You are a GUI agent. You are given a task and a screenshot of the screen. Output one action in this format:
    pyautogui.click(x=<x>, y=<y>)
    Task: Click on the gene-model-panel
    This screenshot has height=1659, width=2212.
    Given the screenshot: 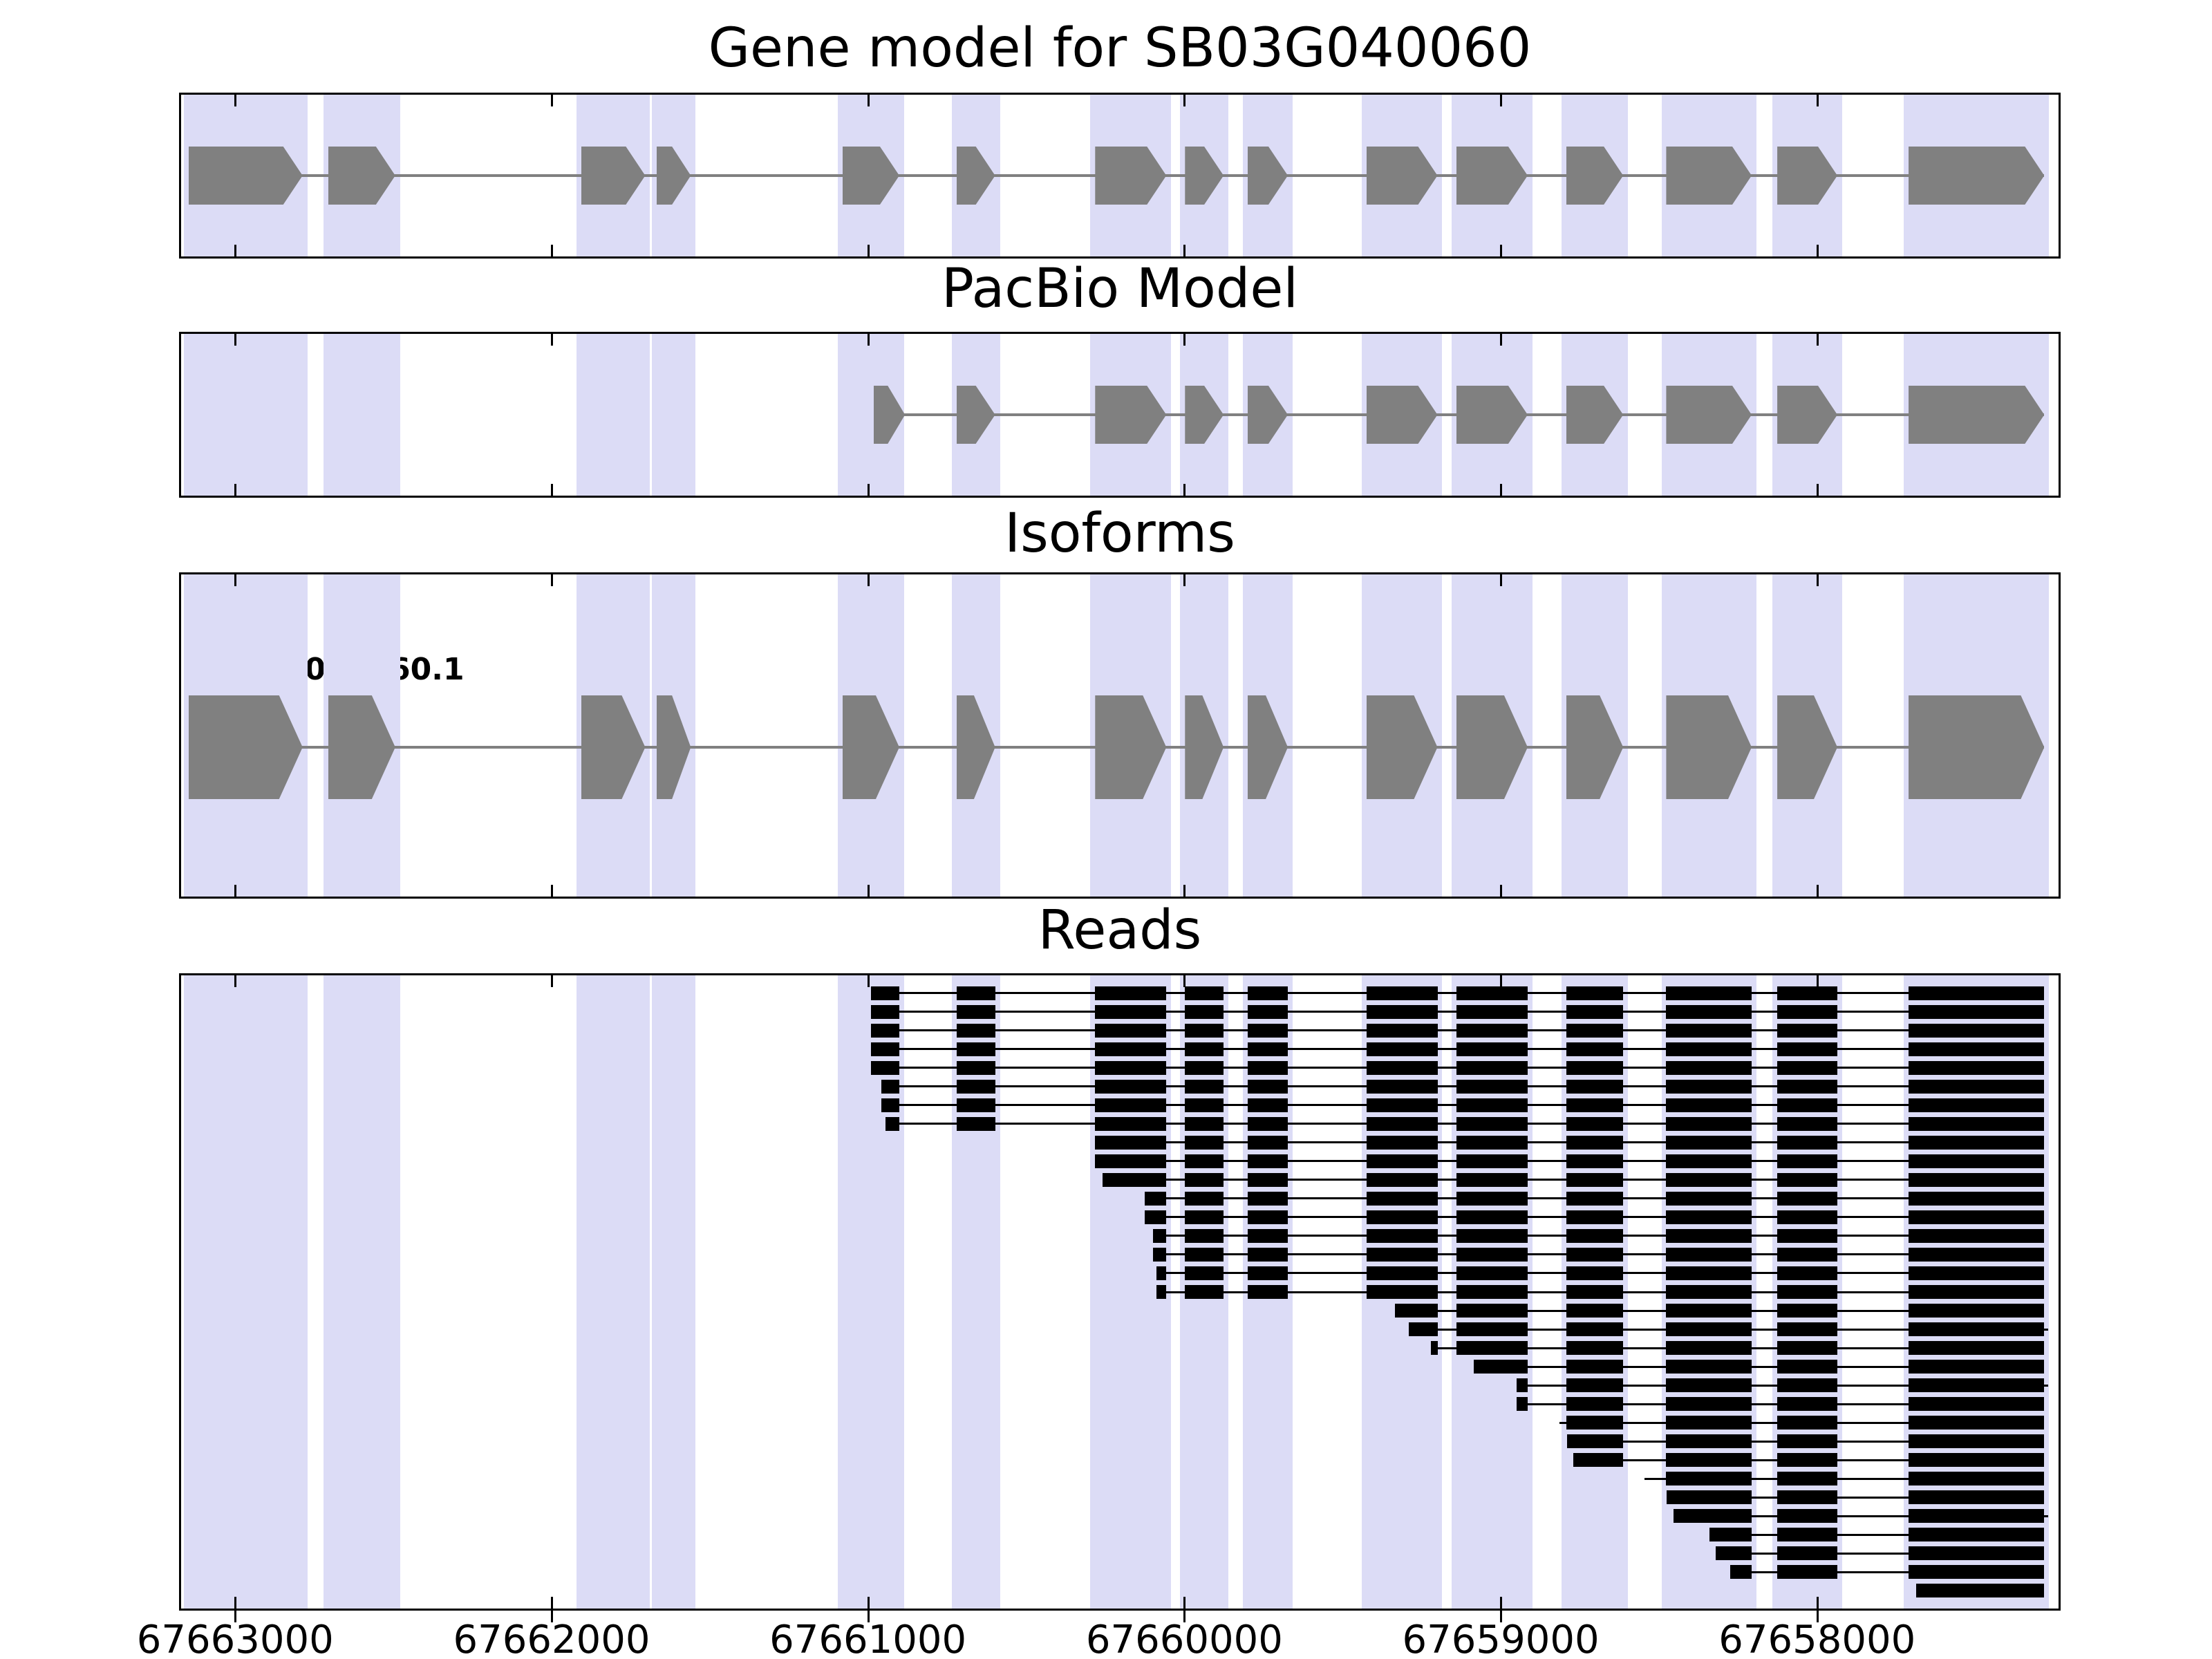 What is the action you would take?
    pyautogui.click(x=1120, y=176)
    